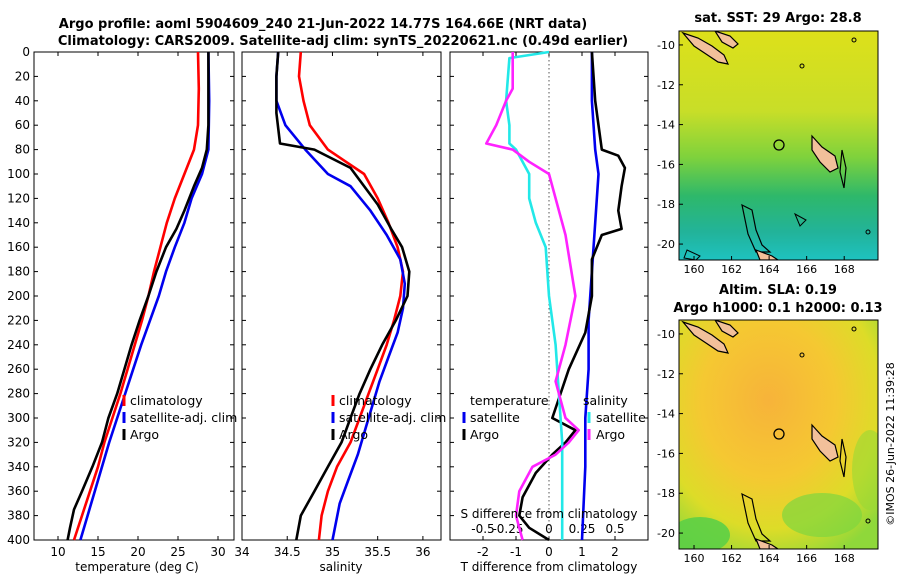 The image size is (900, 580). What do you see at coordinates (241, 552) in the screenshot?
I see `x-tick-label: 34` at bounding box center [241, 552].